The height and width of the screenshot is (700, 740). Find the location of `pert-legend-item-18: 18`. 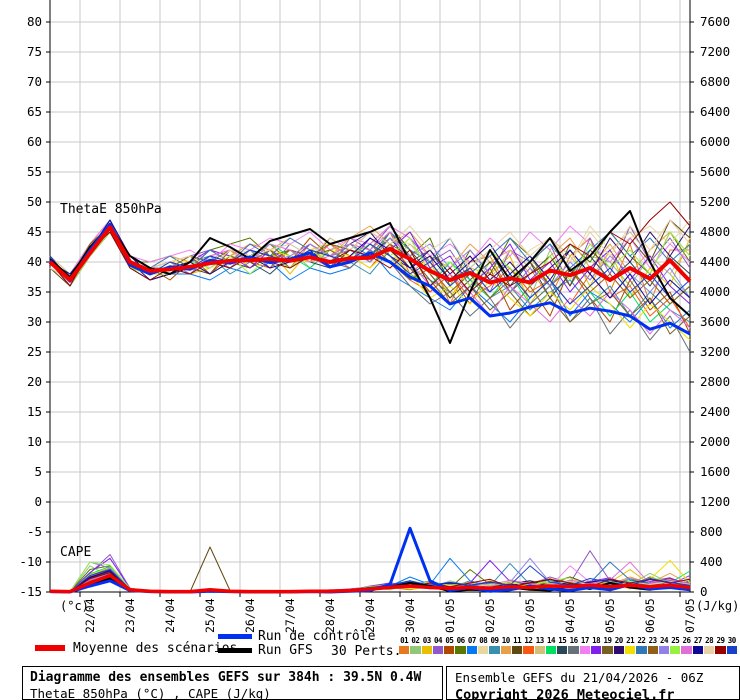

pert-legend-item-18: 18 is located at coordinates (596, 645).